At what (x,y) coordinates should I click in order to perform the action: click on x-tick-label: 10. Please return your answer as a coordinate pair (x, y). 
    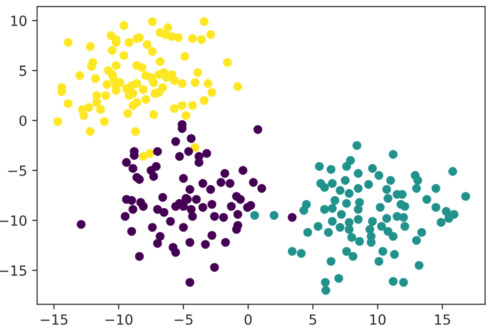
    Looking at the image, I should click on (378, 319).